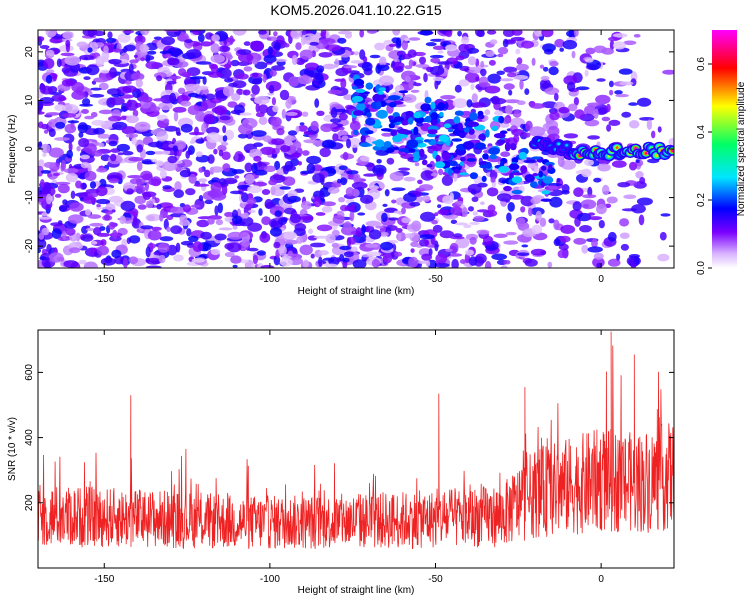 Image resolution: width=750 pixels, height=600 pixels. What do you see at coordinates (29, 197) in the screenshot?
I see `tick-label: -10` at bounding box center [29, 197].